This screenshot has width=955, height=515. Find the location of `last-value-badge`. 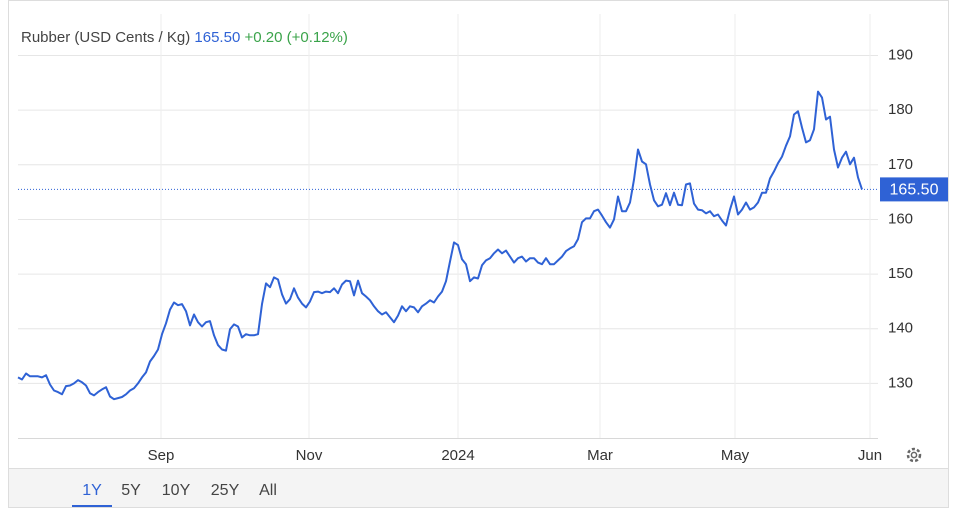

last-value-badge is located at coordinates (914, 189).